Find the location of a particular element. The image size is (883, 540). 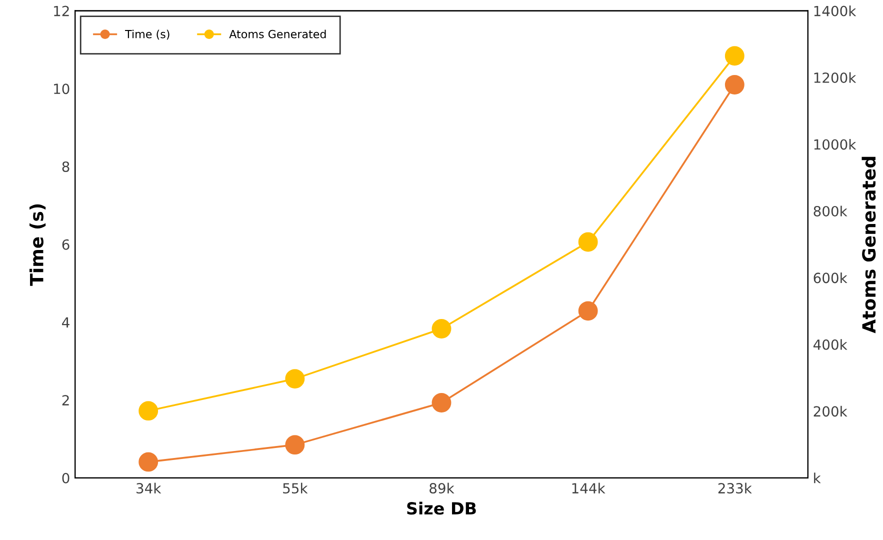

y2-axis-title: Atoms Generated is located at coordinates (869, 245).